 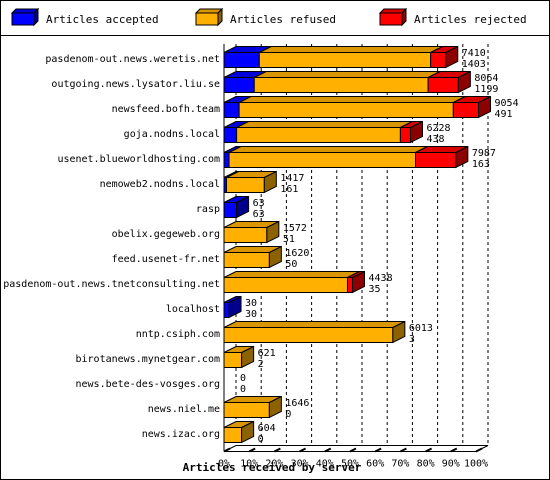 I want to click on x-axis-label: Articles received by server, so click(x=272, y=467).